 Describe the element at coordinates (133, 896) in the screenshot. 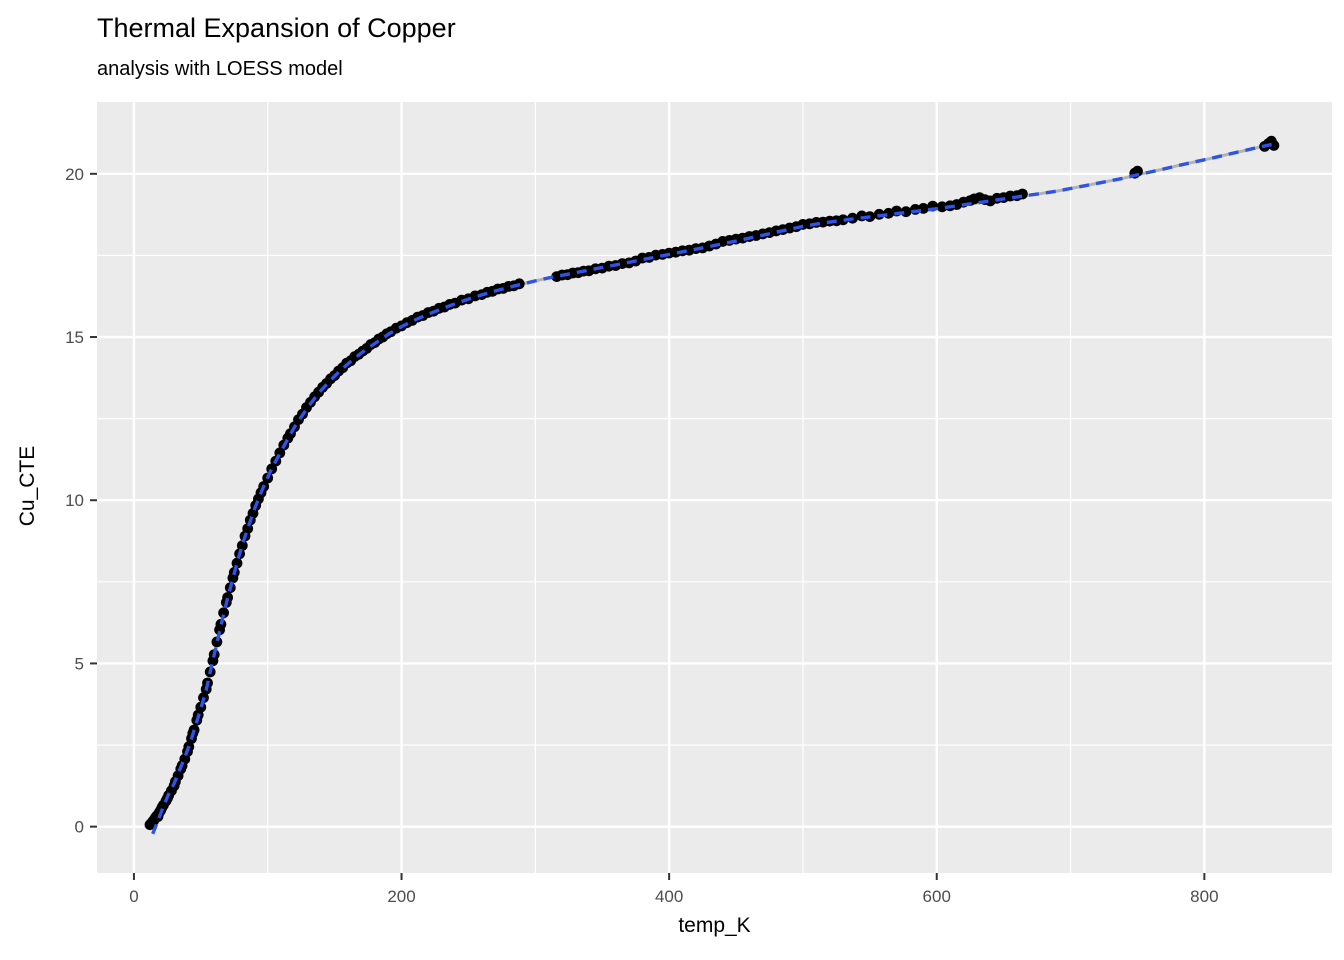

I see `x-tick-label: 0` at that location.